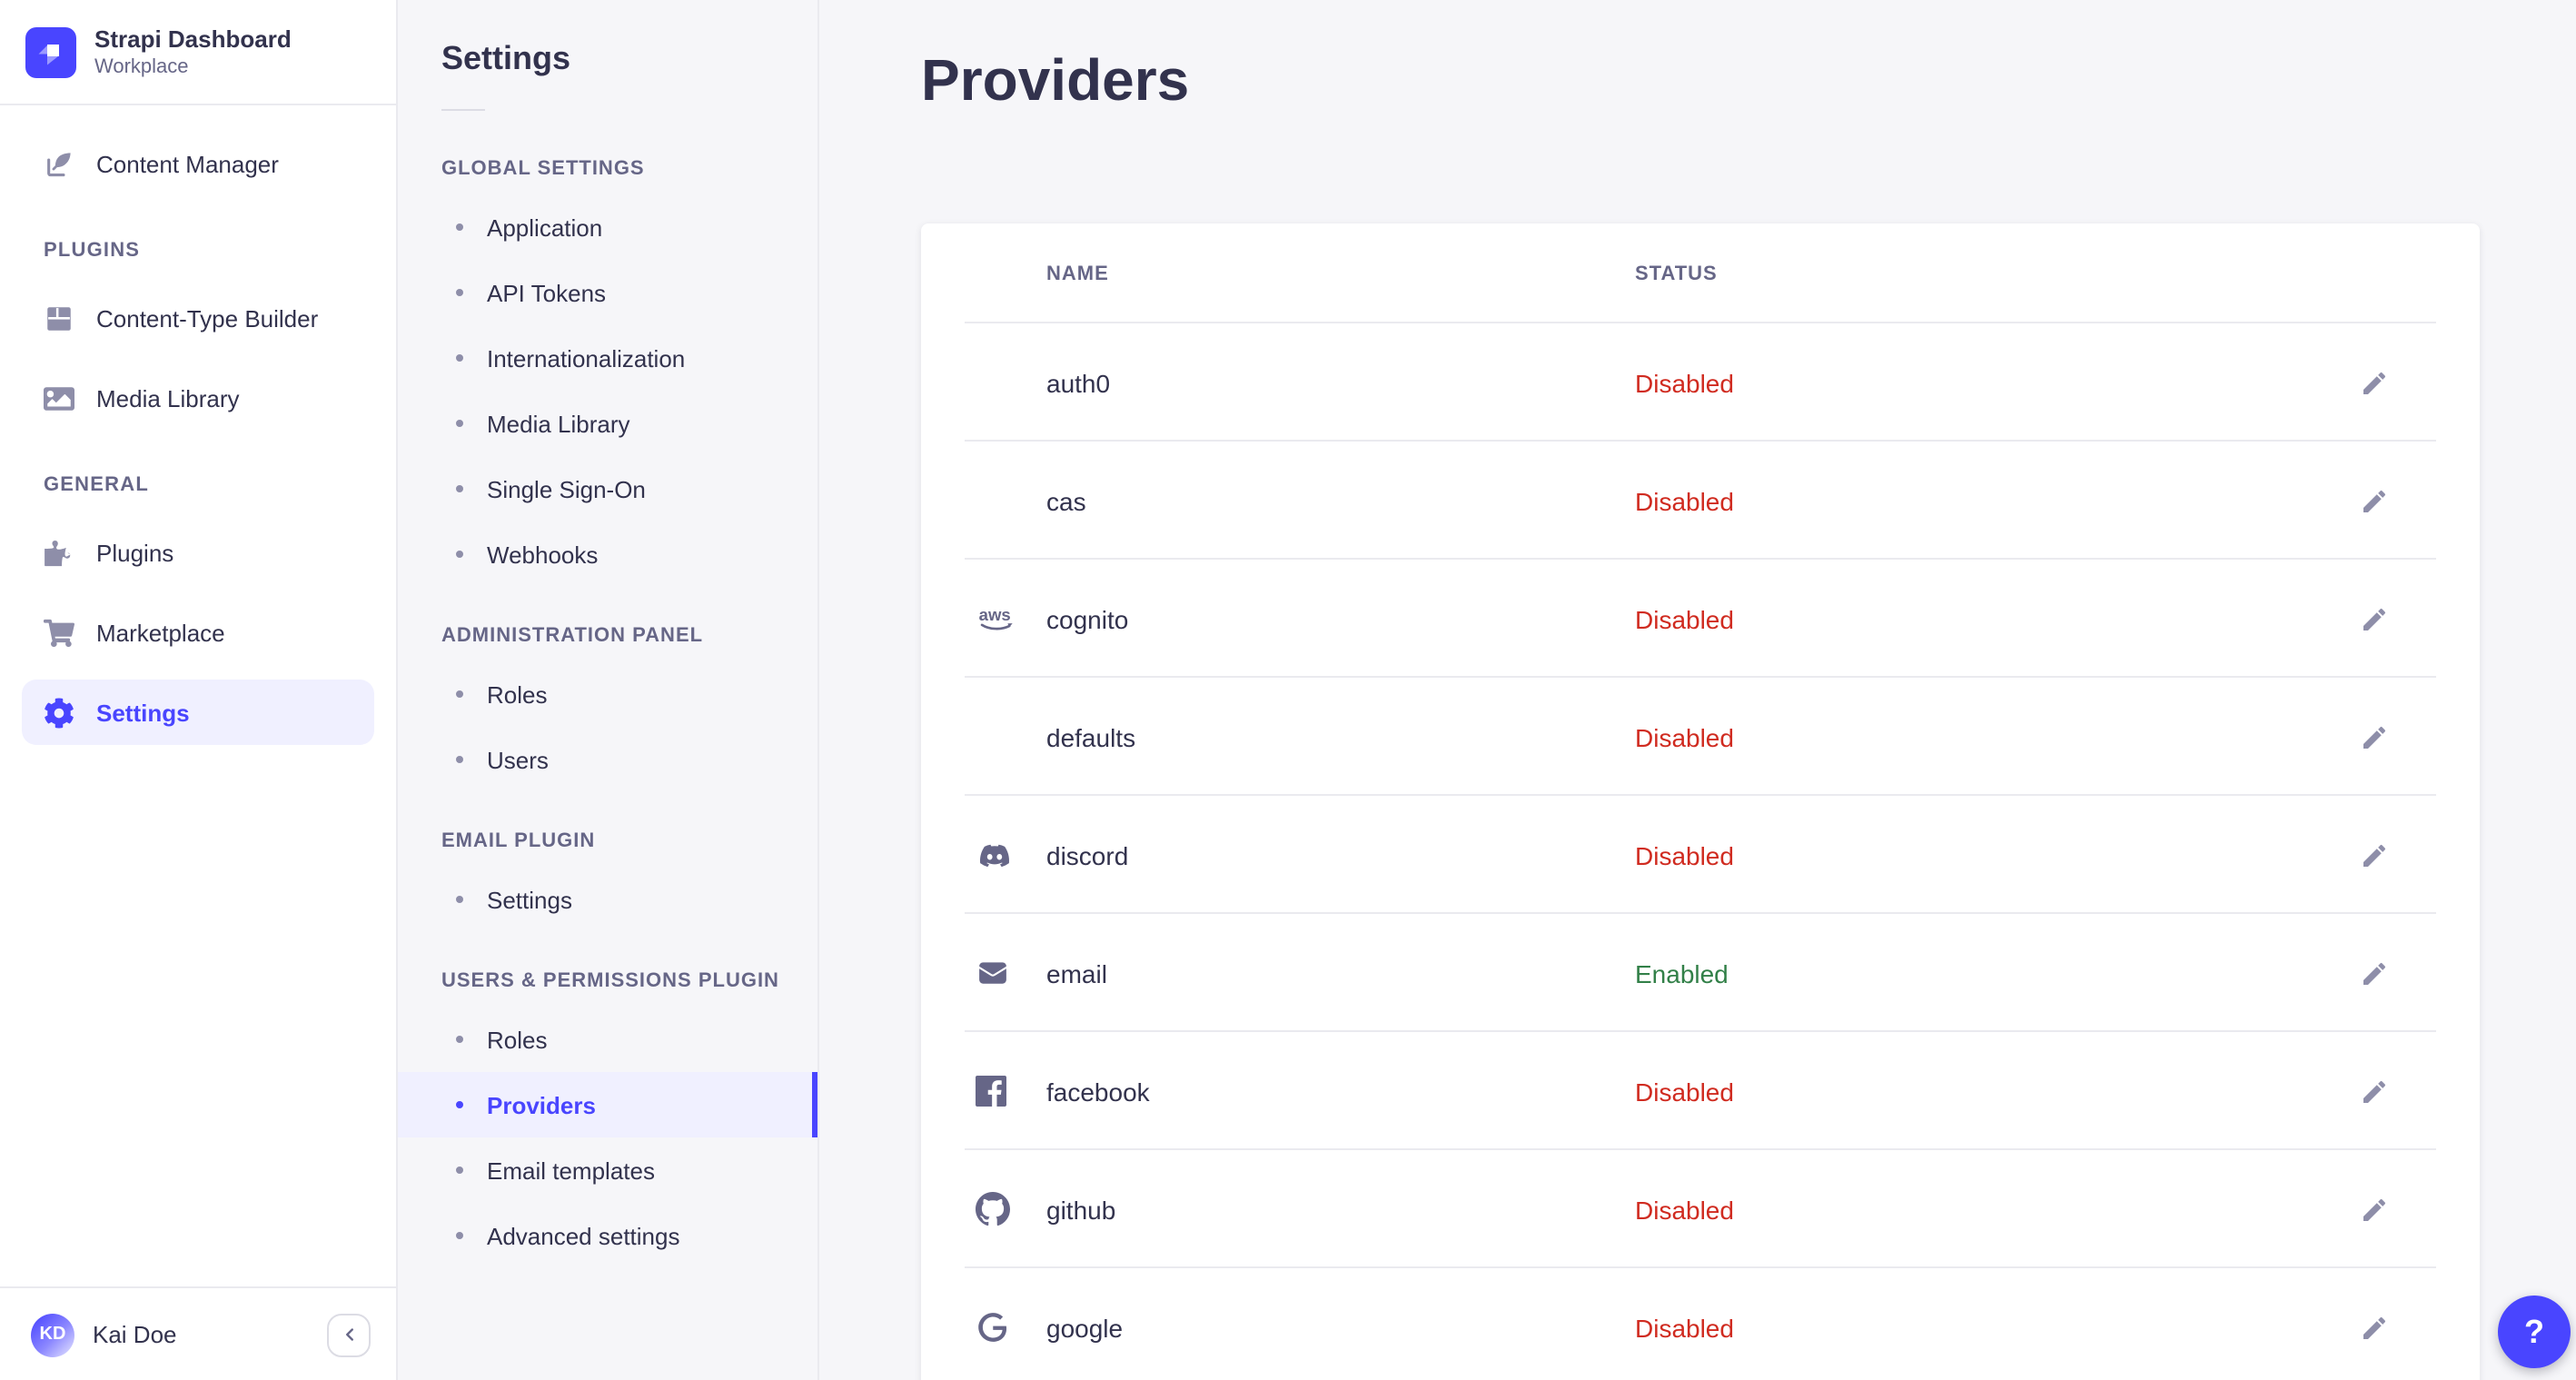 This screenshot has height=1380, width=2576. Describe the element at coordinates (50, 52) in the screenshot. I see `strapi-logo` at that location.